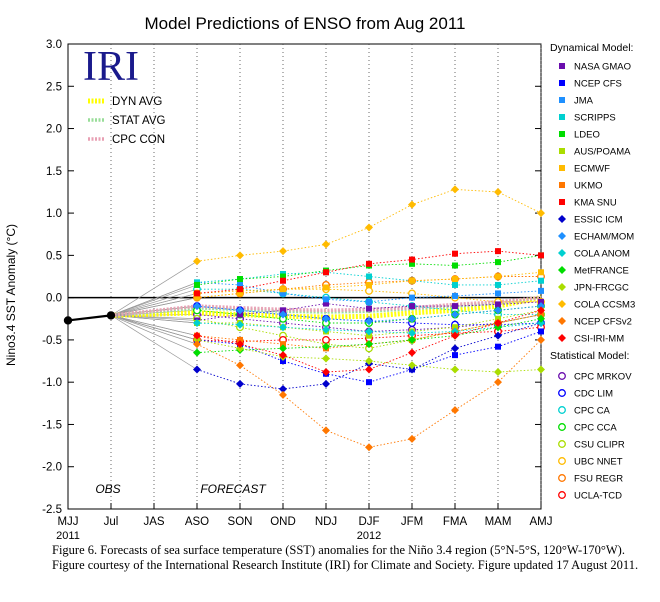 The image size is (660, 602). Describe the element at coordinates (601, 288) in the screenshot. I see `dynamical-legend-label: JPN-FRCGC` at that location.